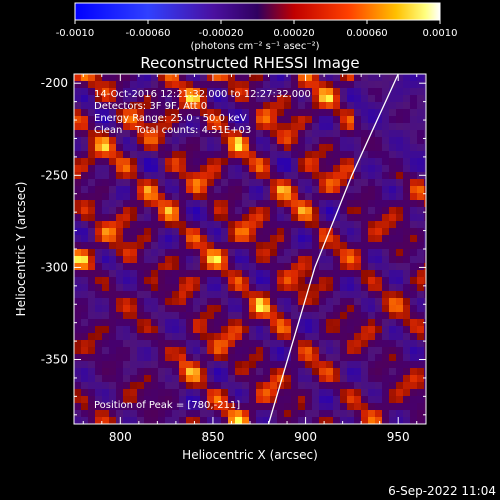  I want to click on annotation-clean: Clean Total counts: 4.51E+03, so click(172, 130).